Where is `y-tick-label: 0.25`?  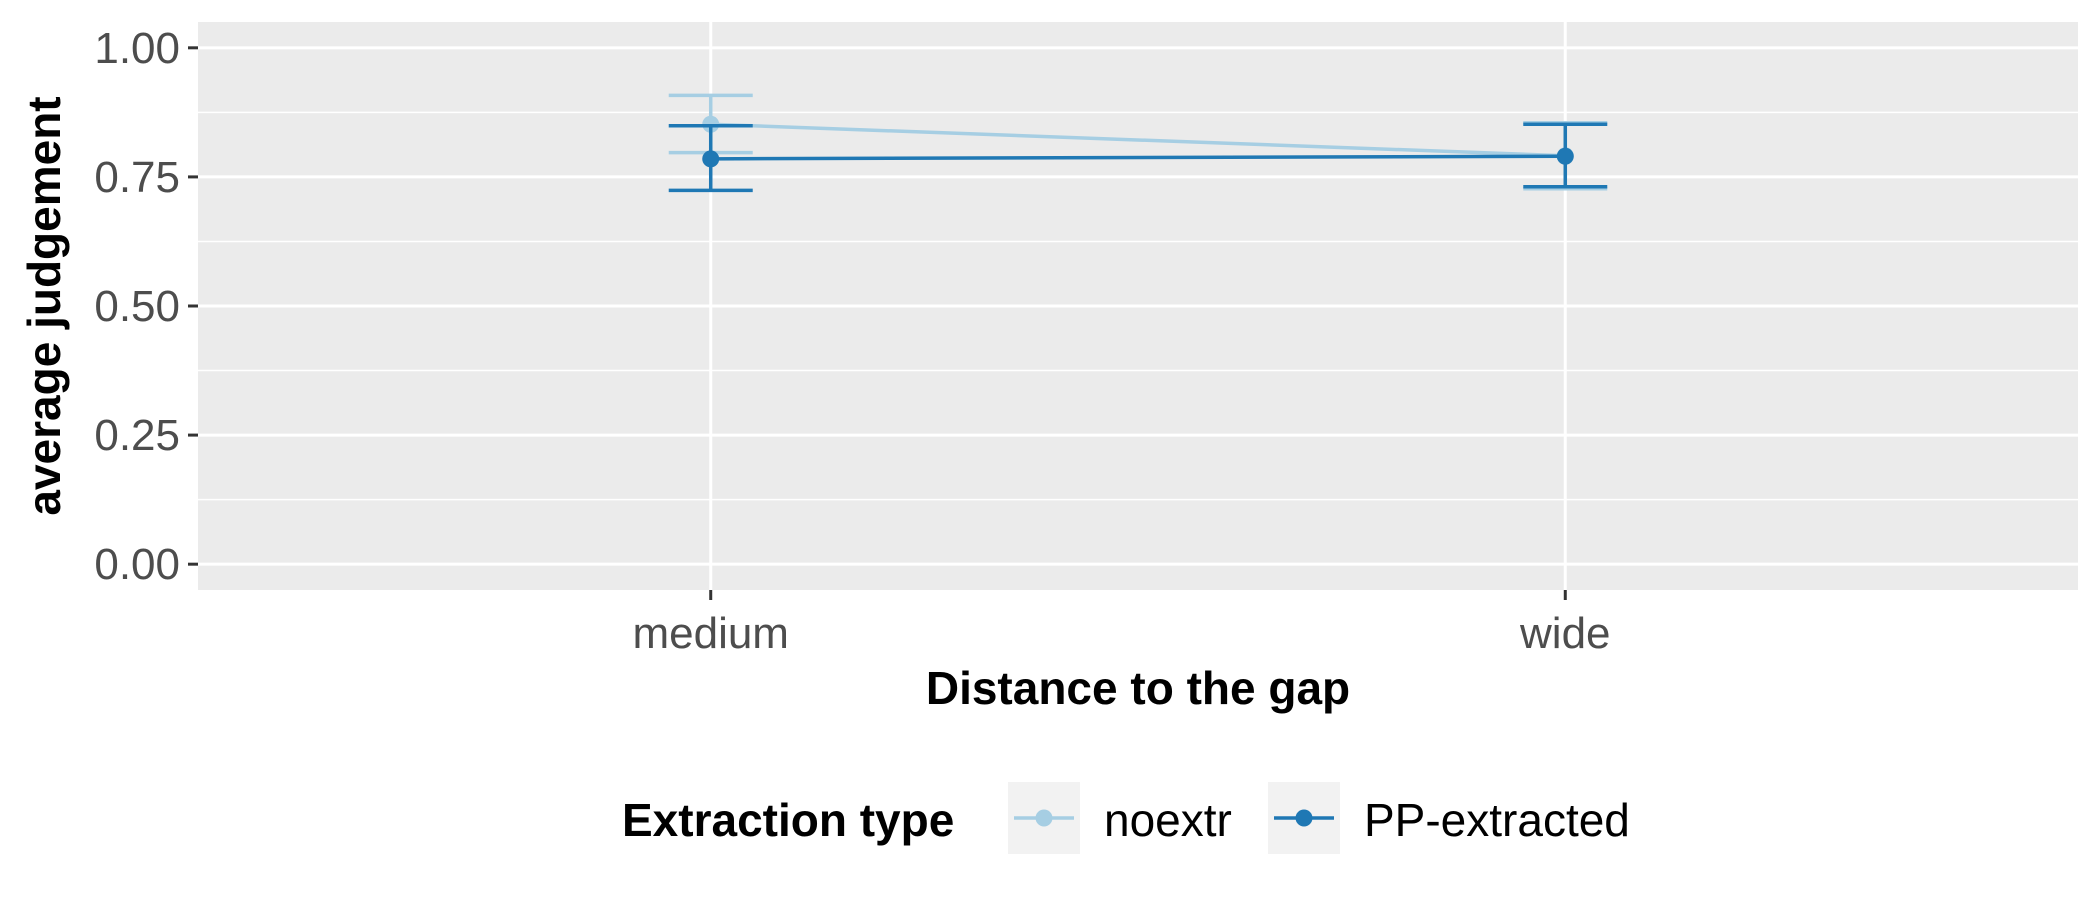 y-tick-label: 0.25 is located at coordinates (137, 435).